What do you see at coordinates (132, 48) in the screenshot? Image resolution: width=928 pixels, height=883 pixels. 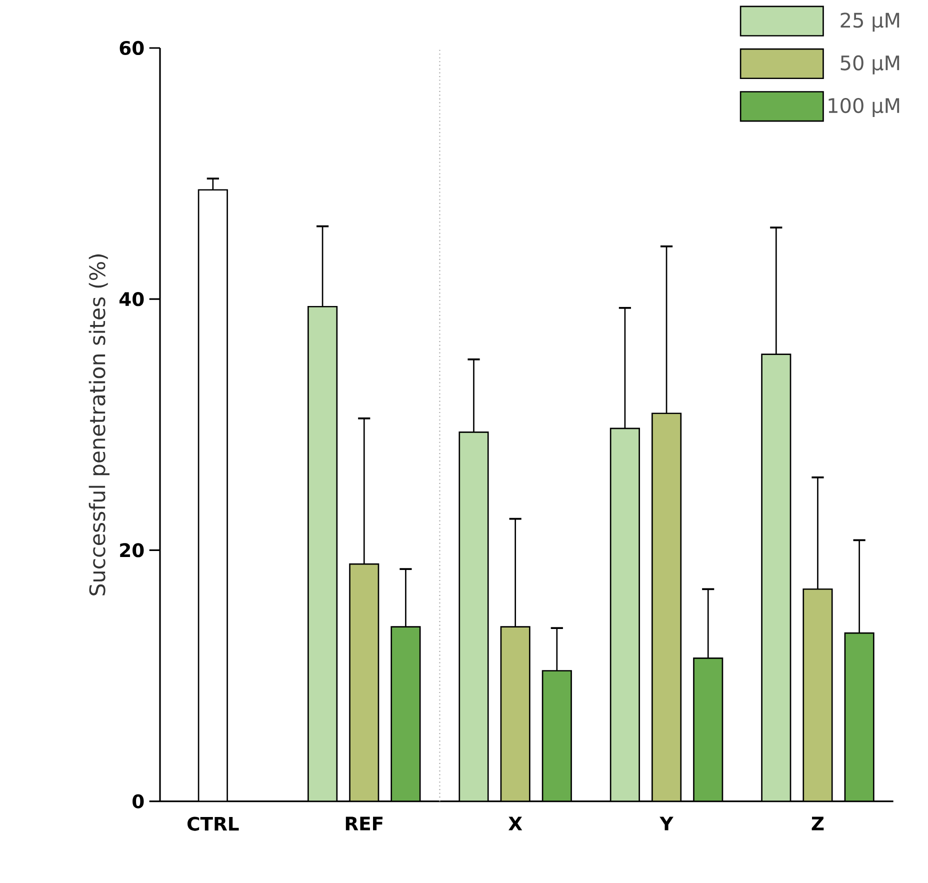 I see `y-tick-label: 60` at bounding box center [132, 48].